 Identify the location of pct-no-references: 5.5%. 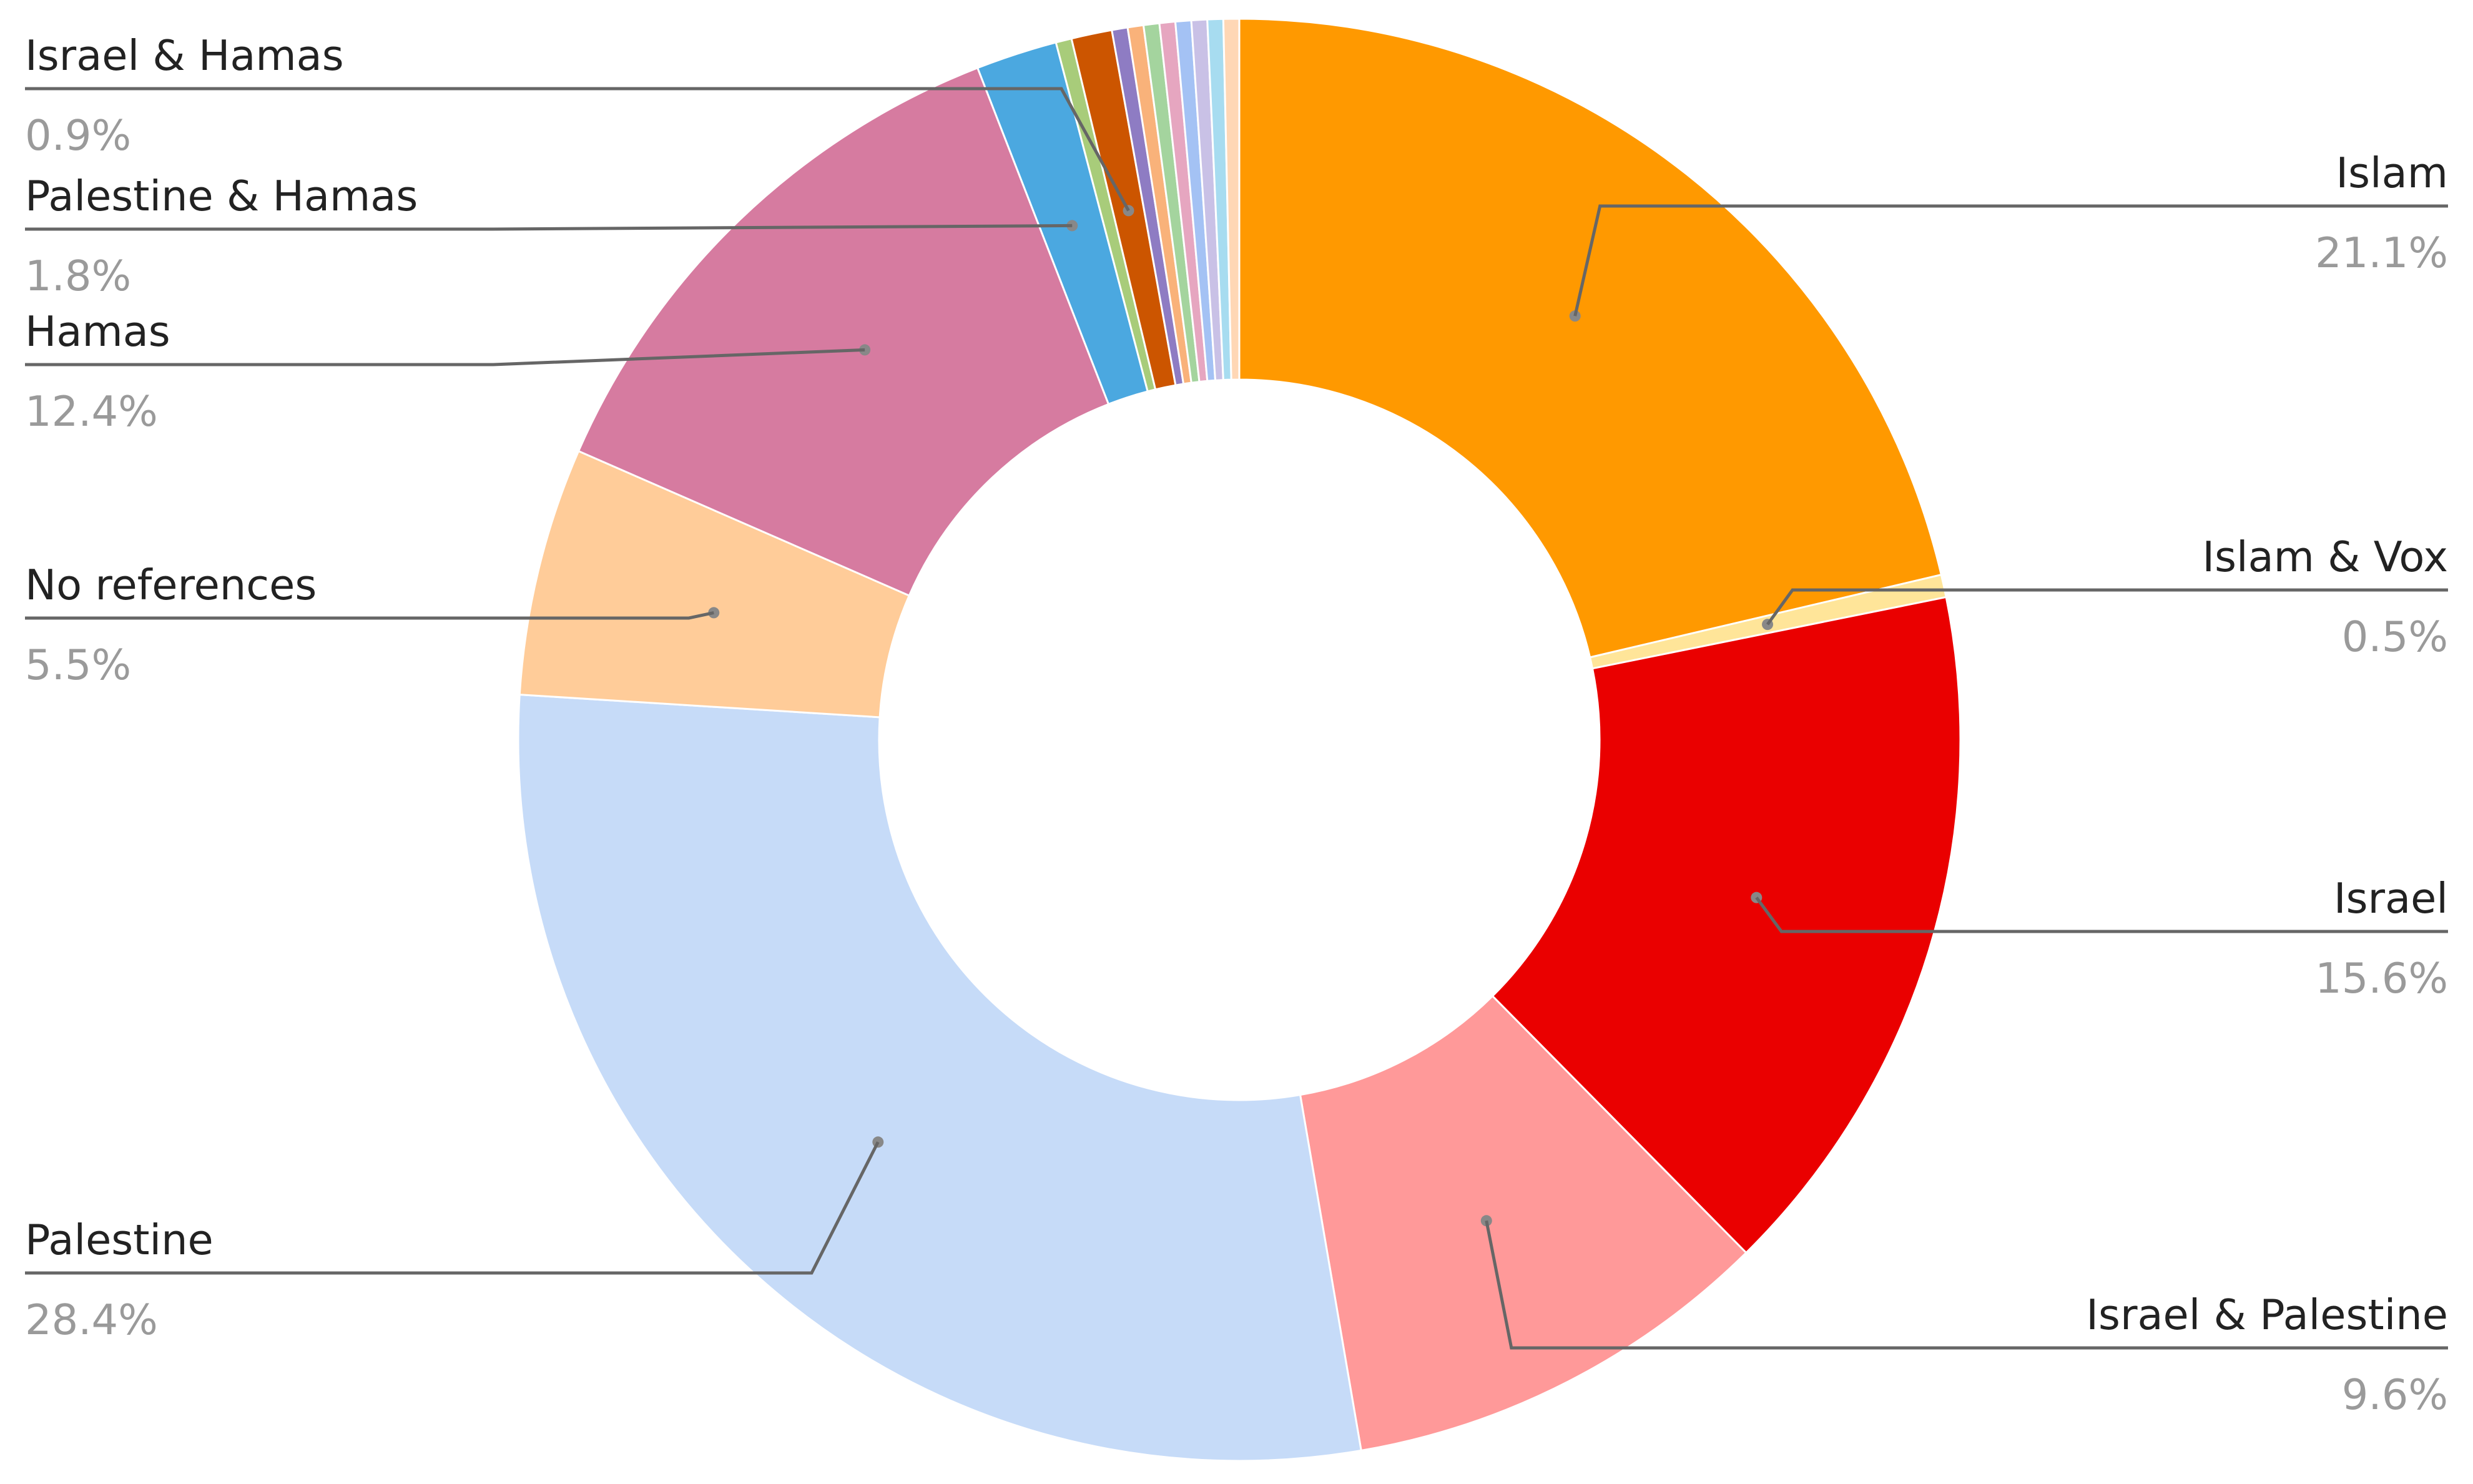
(78, 665).